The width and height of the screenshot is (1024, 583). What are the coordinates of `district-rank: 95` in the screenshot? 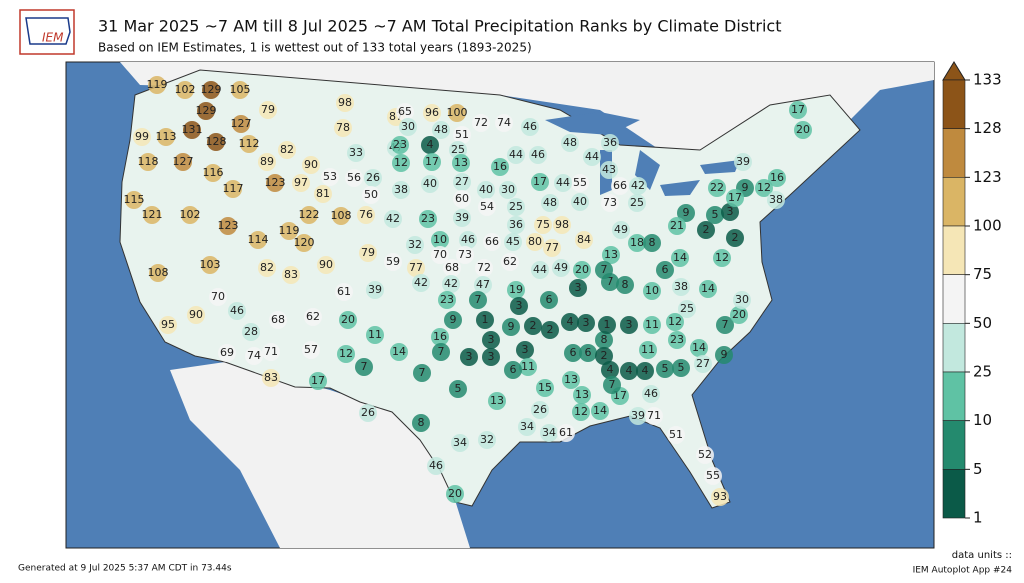 It's located at (168, 324).